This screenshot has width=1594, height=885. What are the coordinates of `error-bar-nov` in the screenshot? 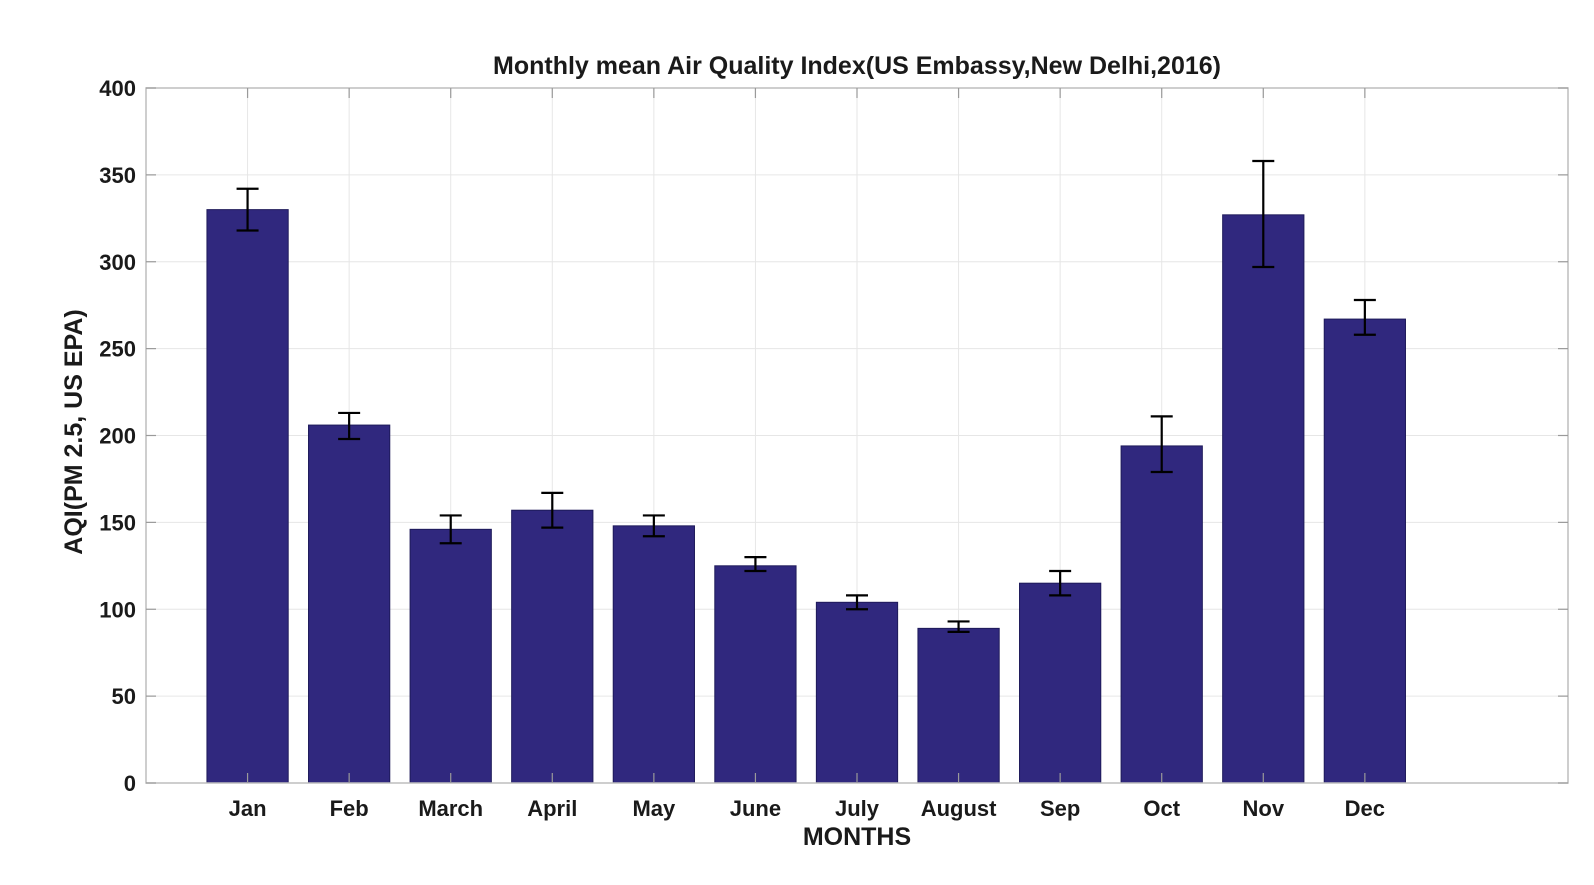 It's located at (1263, 214).